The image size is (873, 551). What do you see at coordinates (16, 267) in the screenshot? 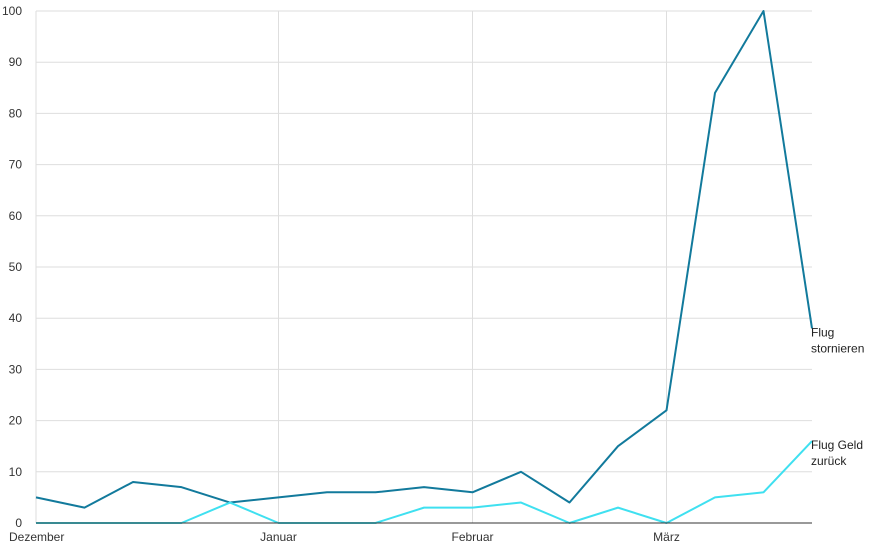
I see `y-tick-label: 50` at bounding box center [16, 267].